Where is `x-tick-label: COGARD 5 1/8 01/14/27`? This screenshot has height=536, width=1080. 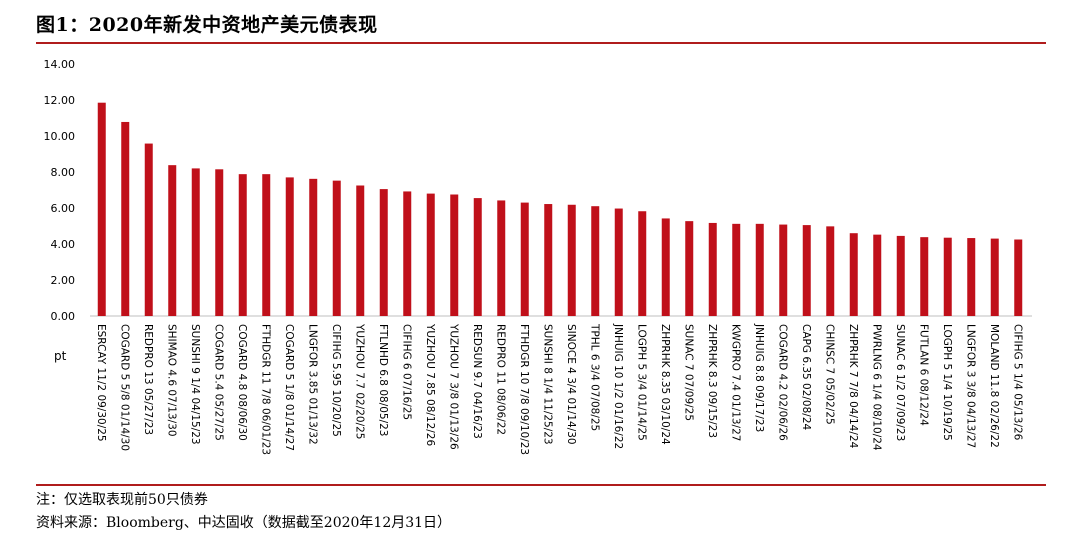
x-tick-label: COGARD 5 1/8 01/14/27 is located at coordinates (289, 387).